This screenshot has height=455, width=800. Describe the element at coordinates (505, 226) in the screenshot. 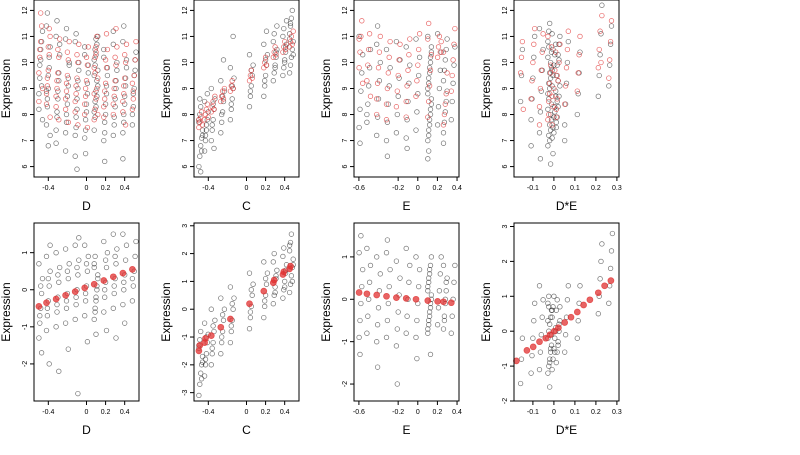

I see `y-tick-label: 3` at that location.